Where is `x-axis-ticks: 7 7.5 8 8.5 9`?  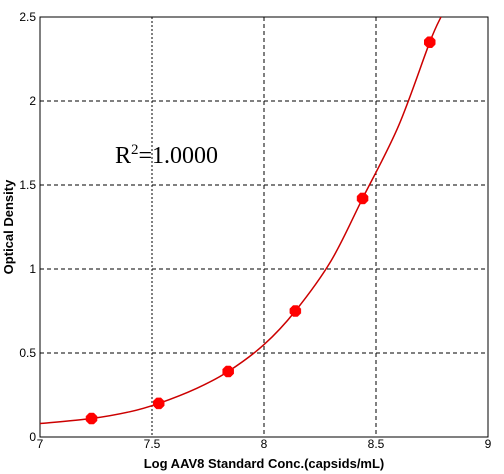 x-axis-ticks: 7 7.5 8 8.5 9 is located at coordinates (264, 444).